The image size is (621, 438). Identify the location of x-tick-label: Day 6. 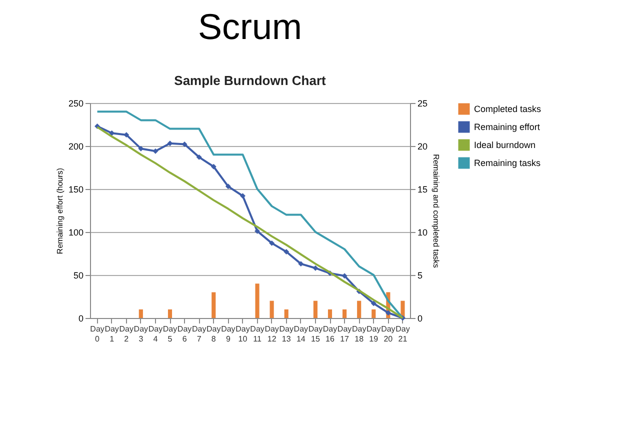
(184, 334).